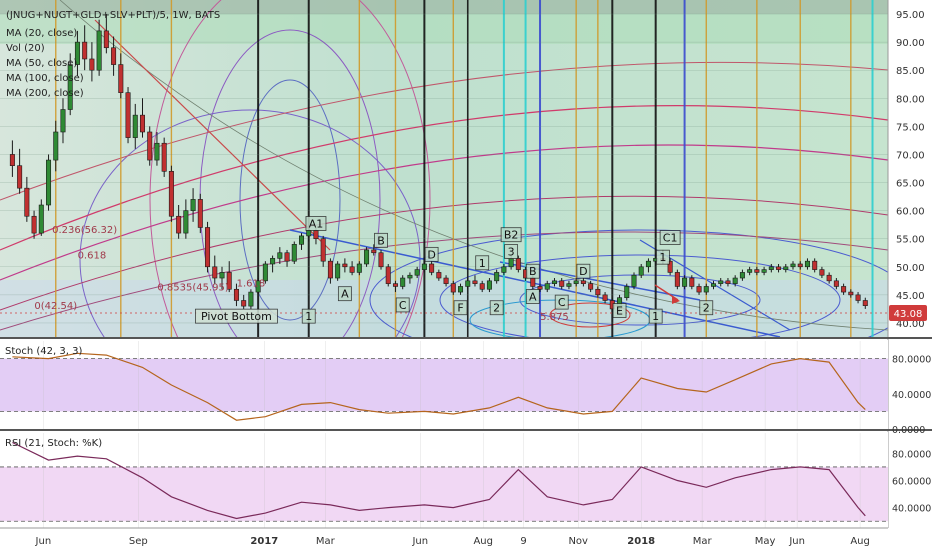 This screenshot has width=932, height=554. I want to click on price-tick-label: 45.00, so click(910, 296).